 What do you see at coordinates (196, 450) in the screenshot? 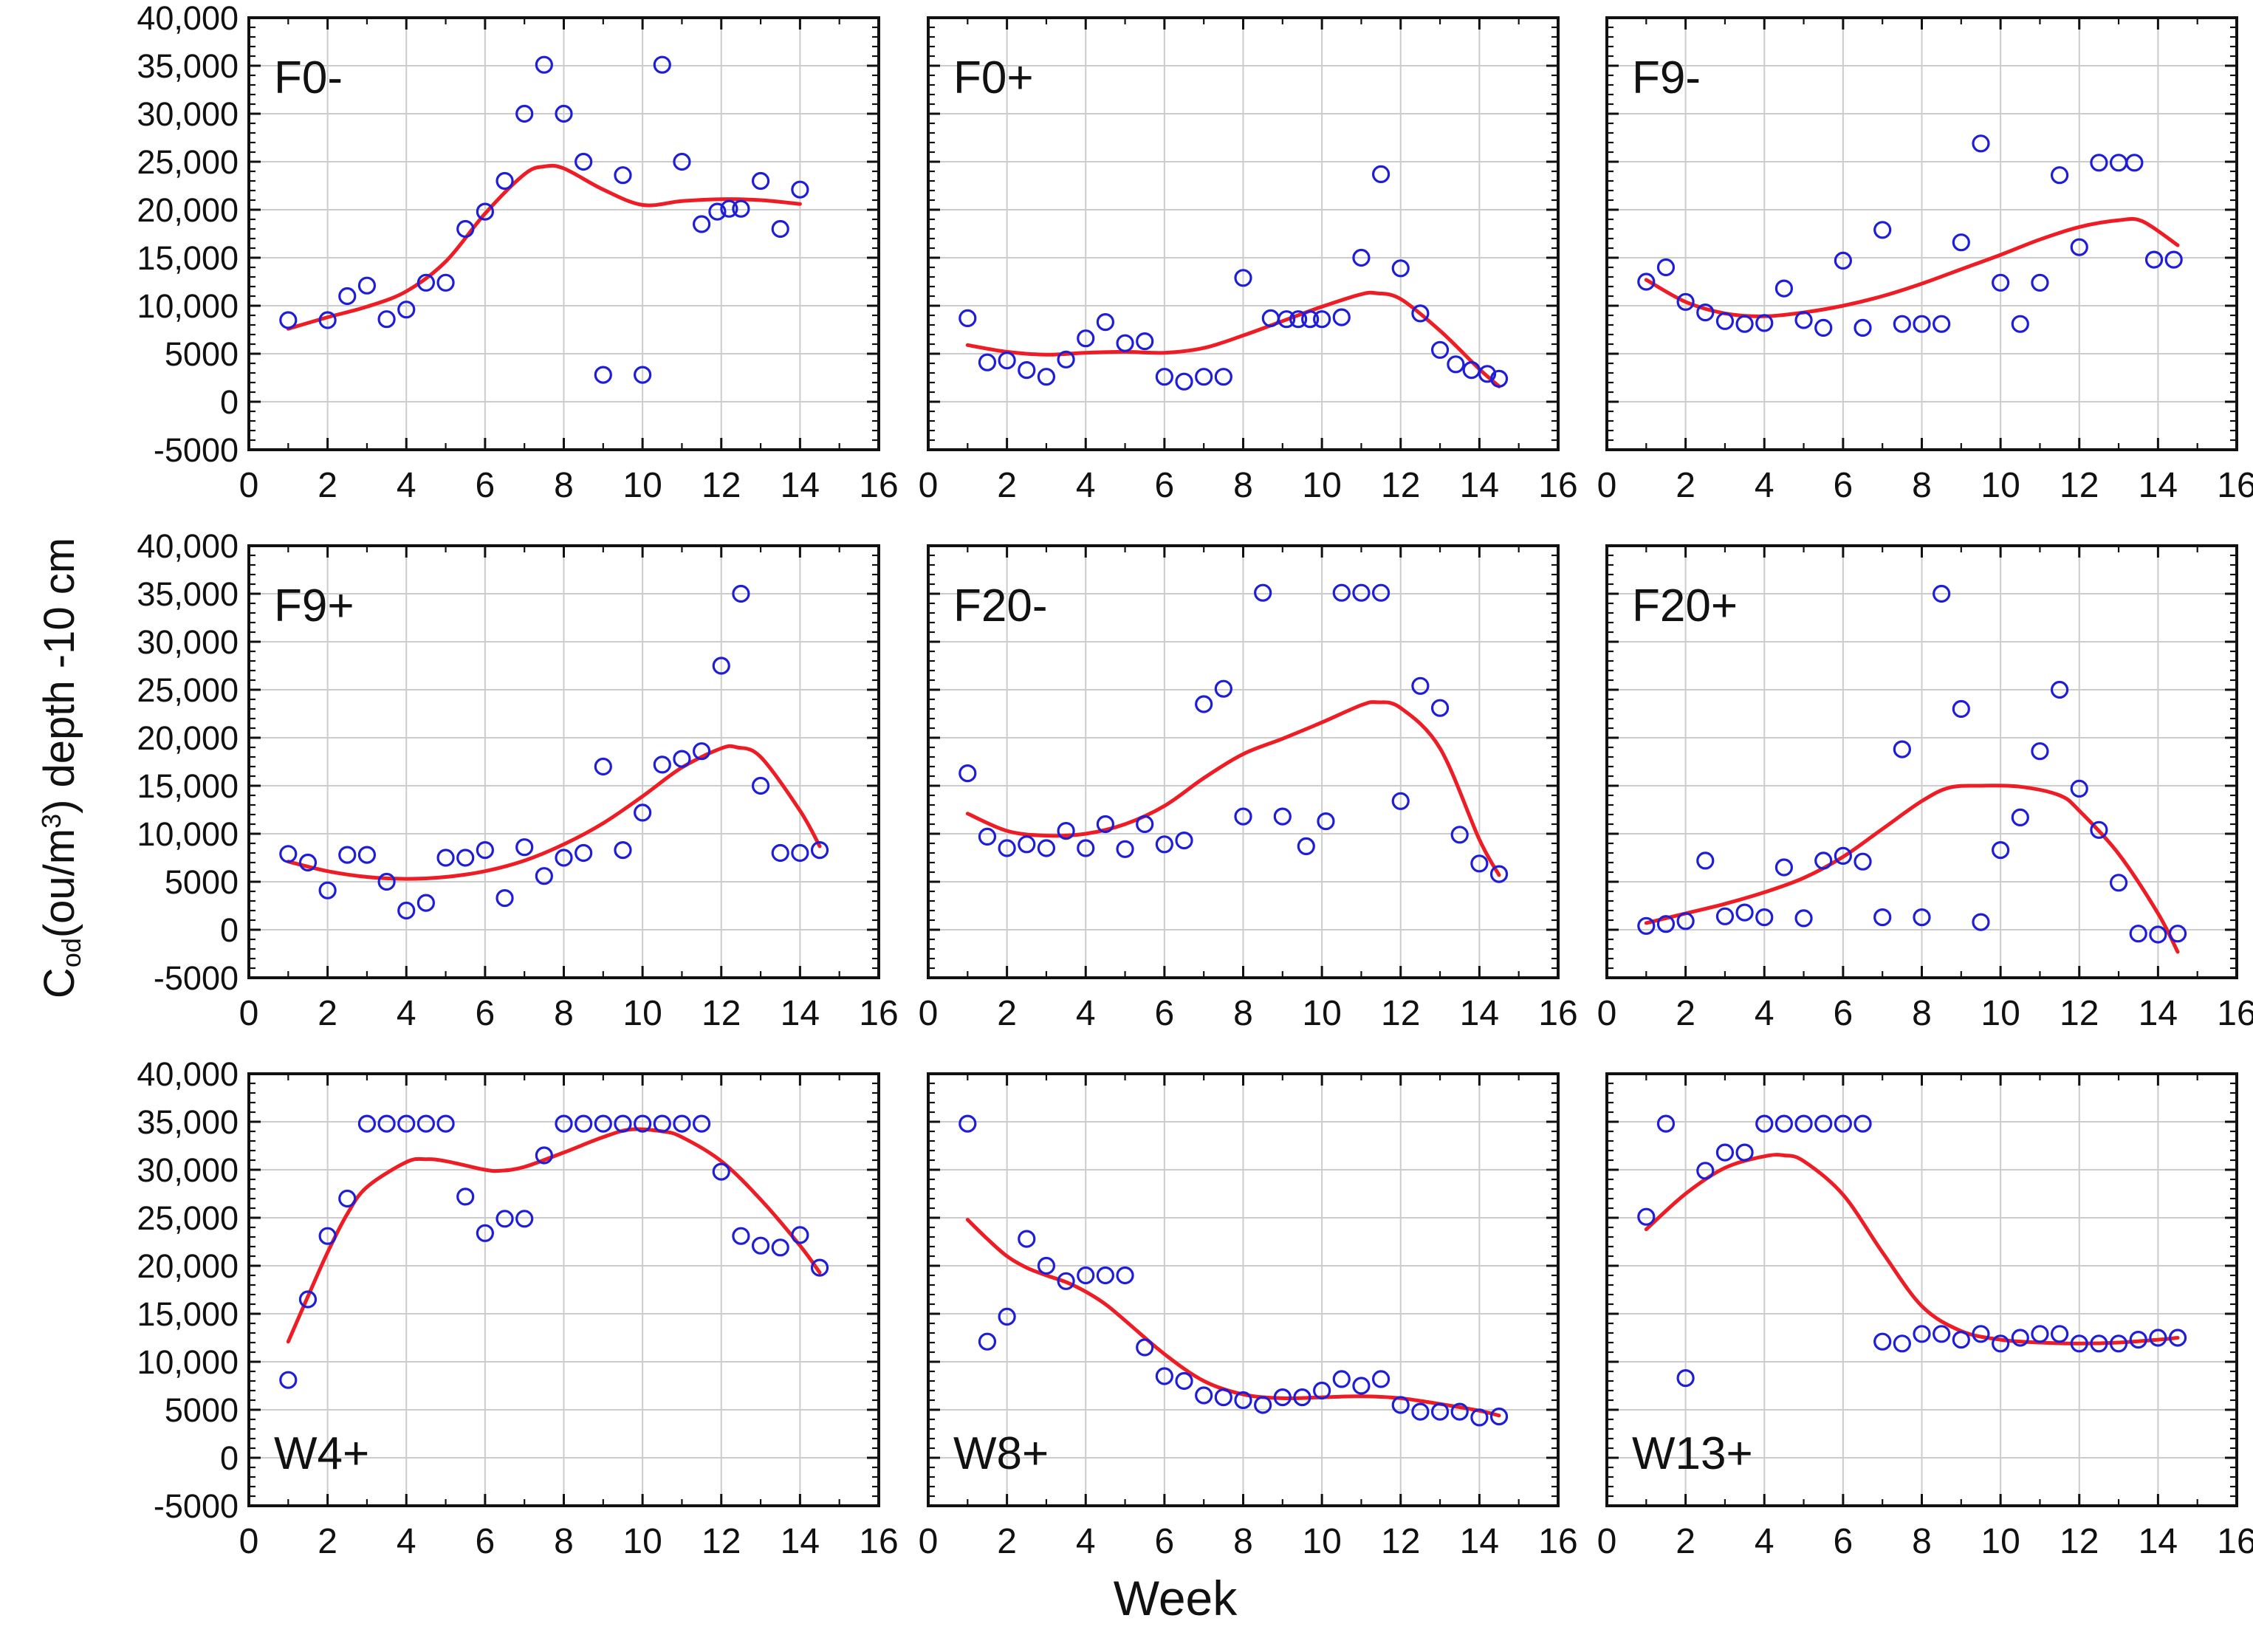
I see `y-tick-label: -5000` at bounding box center [196, 450].